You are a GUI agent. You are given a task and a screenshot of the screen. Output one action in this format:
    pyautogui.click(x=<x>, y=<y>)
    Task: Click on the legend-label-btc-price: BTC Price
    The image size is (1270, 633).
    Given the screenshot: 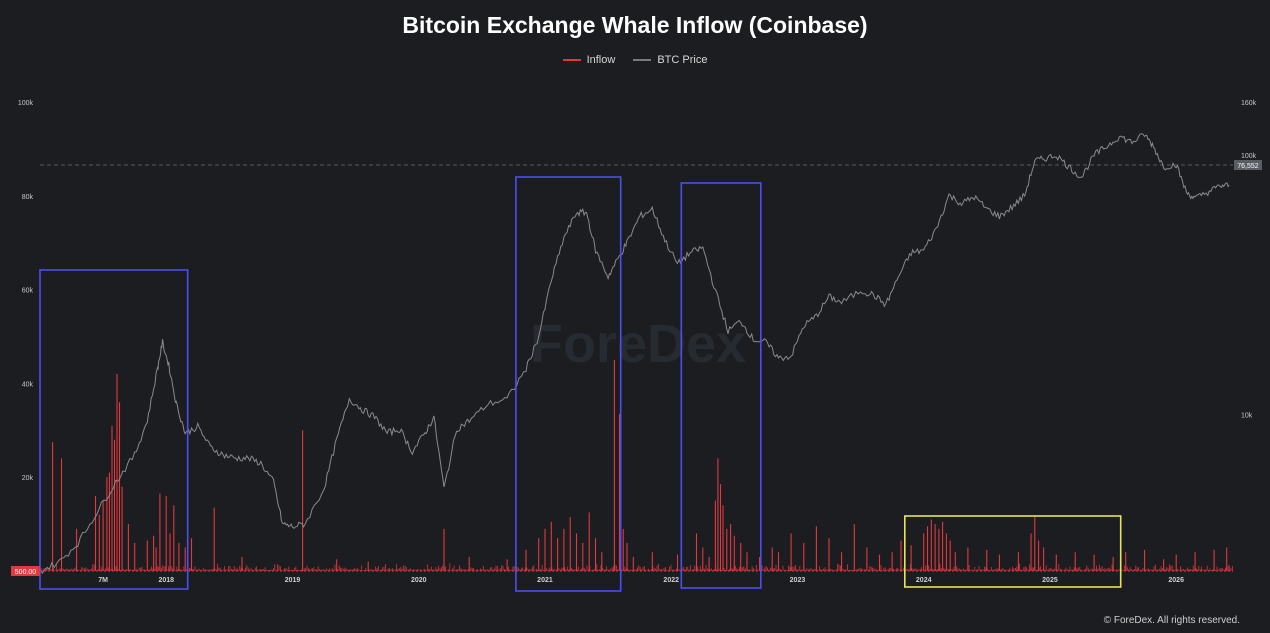 What is the action you would take?
    pyautogui.click(x=682, y=60)
    